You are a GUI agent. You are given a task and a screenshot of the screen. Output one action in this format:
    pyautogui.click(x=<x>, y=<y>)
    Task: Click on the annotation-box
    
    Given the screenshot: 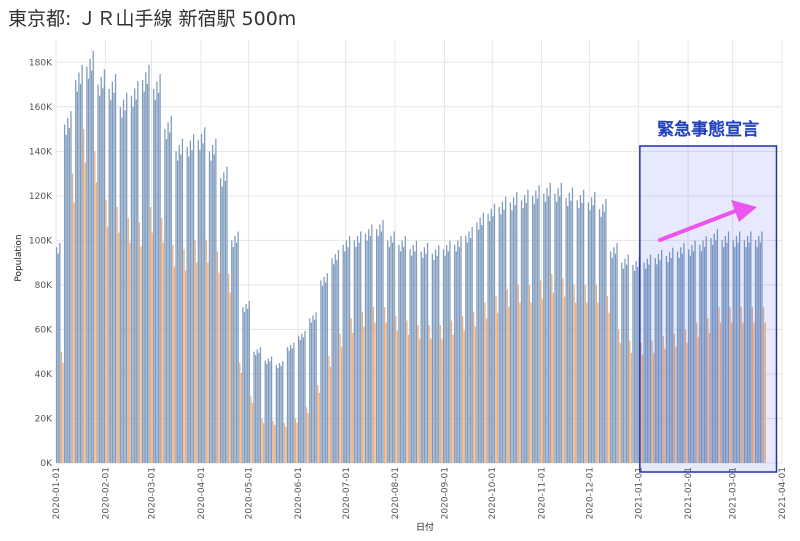 What is the action you would take?
    pyautogui.click(x=708, y=309)
    